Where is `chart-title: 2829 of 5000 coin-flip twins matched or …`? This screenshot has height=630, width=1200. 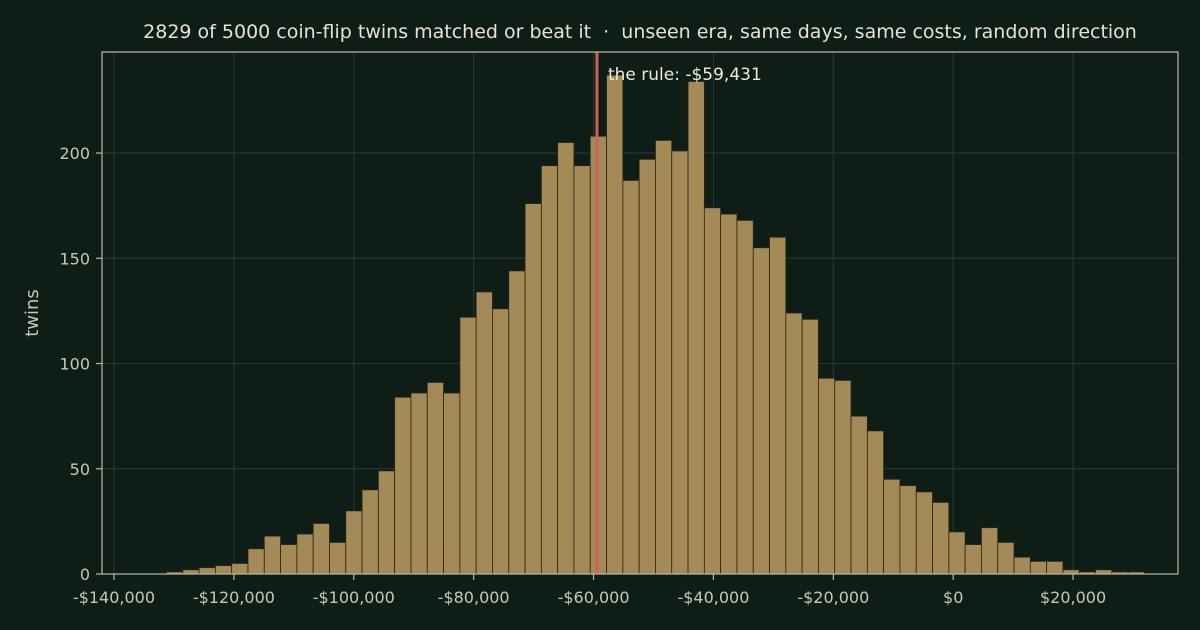
chart-title: 2829 of 5000 coin-flip twins matched or … is located at coordinates (640, 32).